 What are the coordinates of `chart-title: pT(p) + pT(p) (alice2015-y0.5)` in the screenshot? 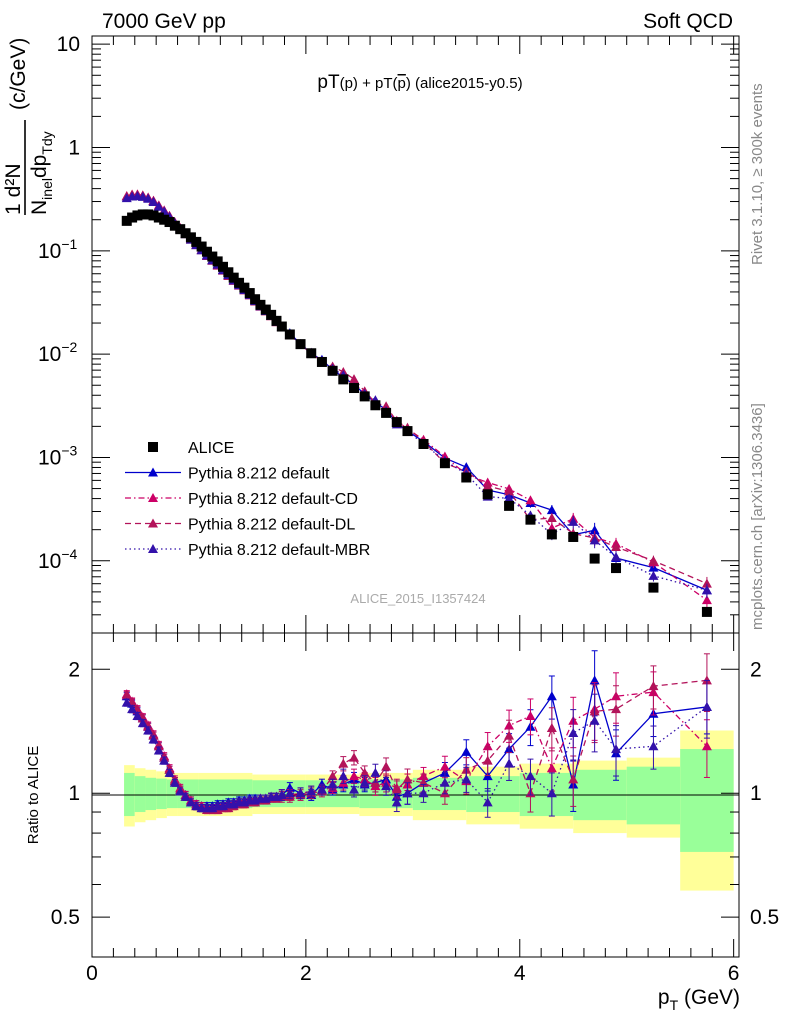 It's located at (419, 82).